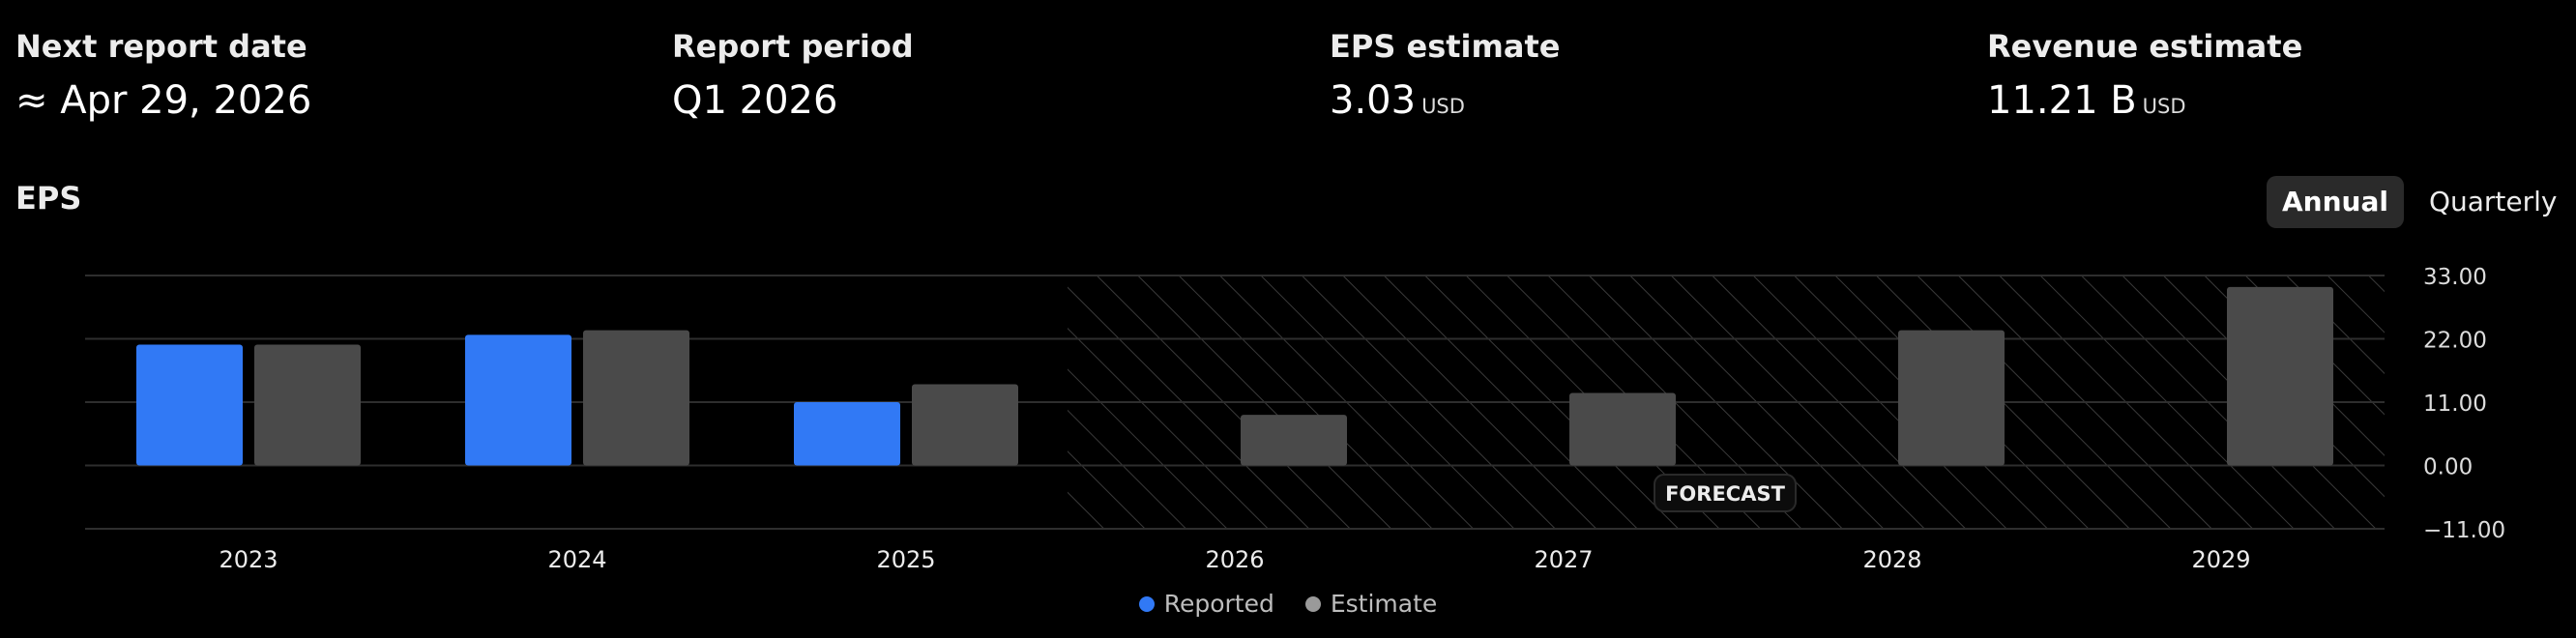 The height and width of the screenshot is (638, 2576). What do you see at coordinates (2493, 202) in the screenshot?
I see `quarterly-toggle-button: Quarterly` at bounding box center [2493, 202].